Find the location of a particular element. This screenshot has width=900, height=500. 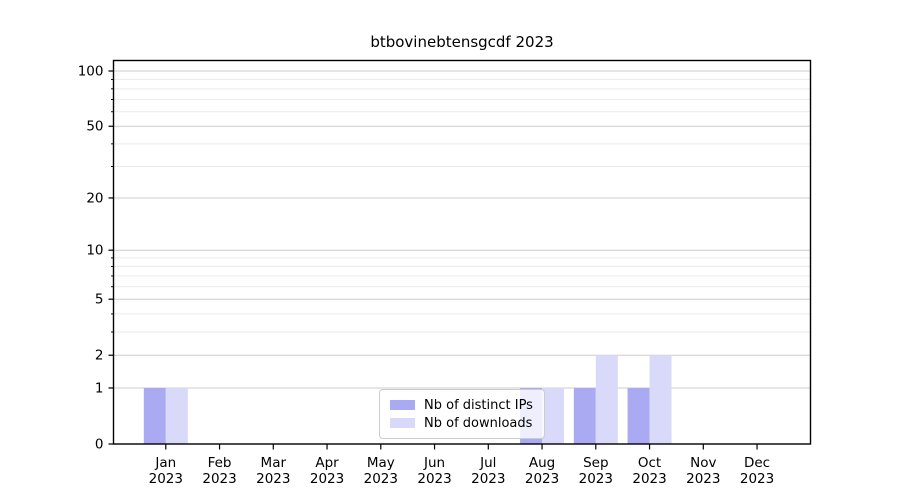

legend-label-downloads: Nb of downloads is located at coordinates (478, 423).